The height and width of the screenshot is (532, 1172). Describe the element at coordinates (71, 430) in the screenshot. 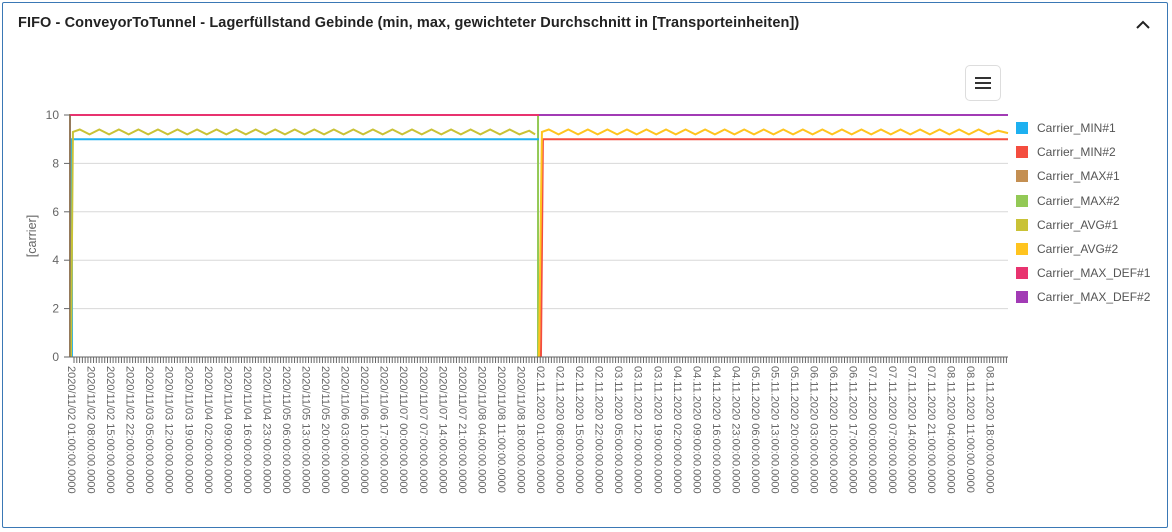

I see `x-tick-label: 2020/11/02 01:00:00.0000` at that location.